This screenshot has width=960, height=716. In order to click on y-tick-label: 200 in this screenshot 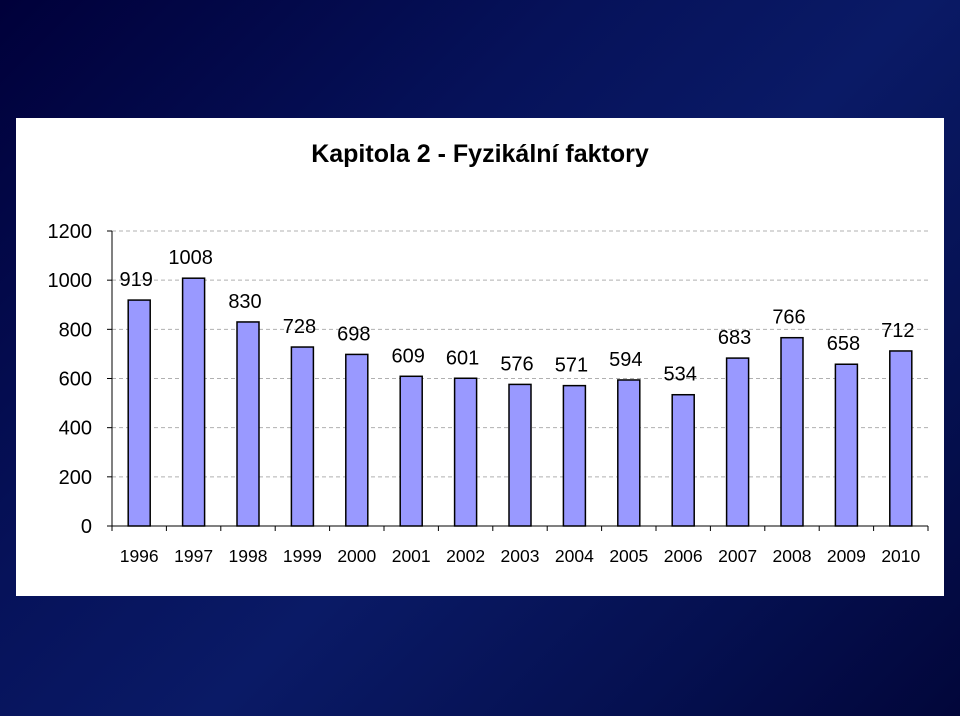, I will do `click(75, 478)`.